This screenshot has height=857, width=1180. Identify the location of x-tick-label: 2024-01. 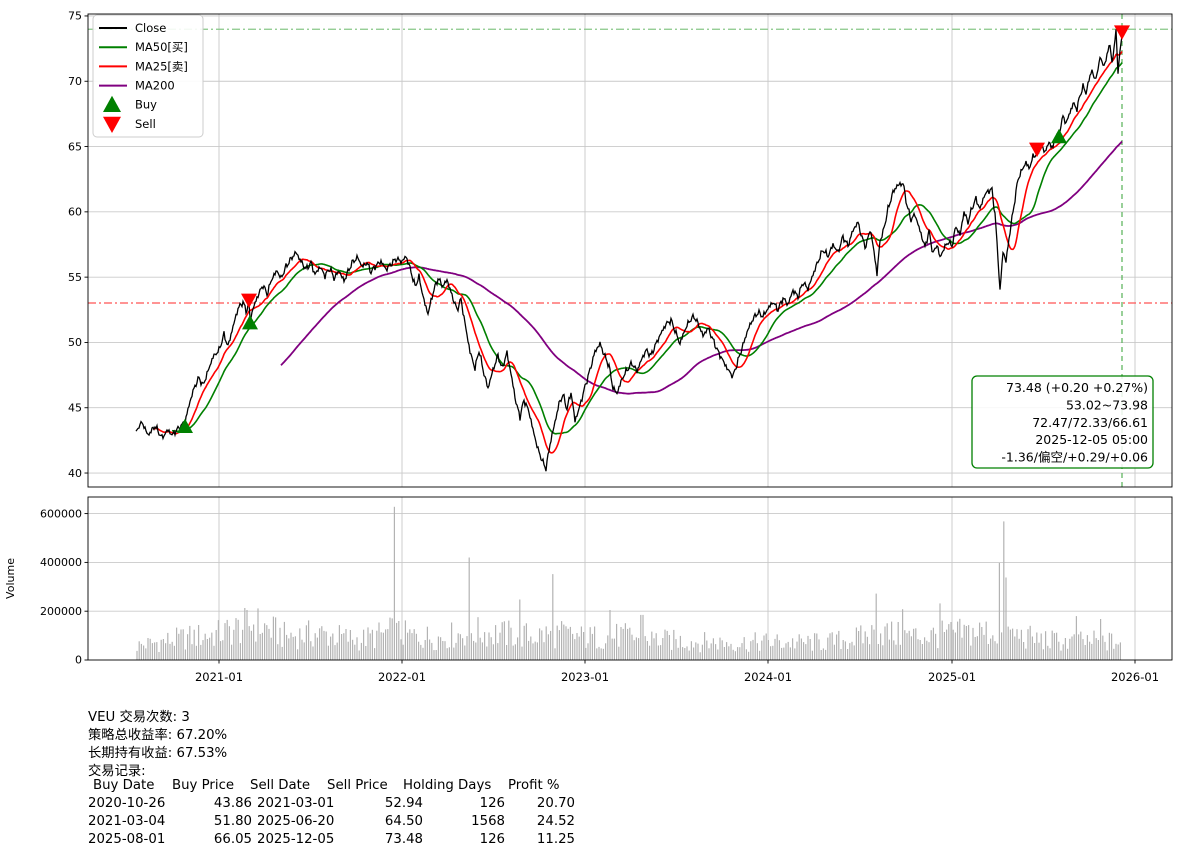
(768, 677).